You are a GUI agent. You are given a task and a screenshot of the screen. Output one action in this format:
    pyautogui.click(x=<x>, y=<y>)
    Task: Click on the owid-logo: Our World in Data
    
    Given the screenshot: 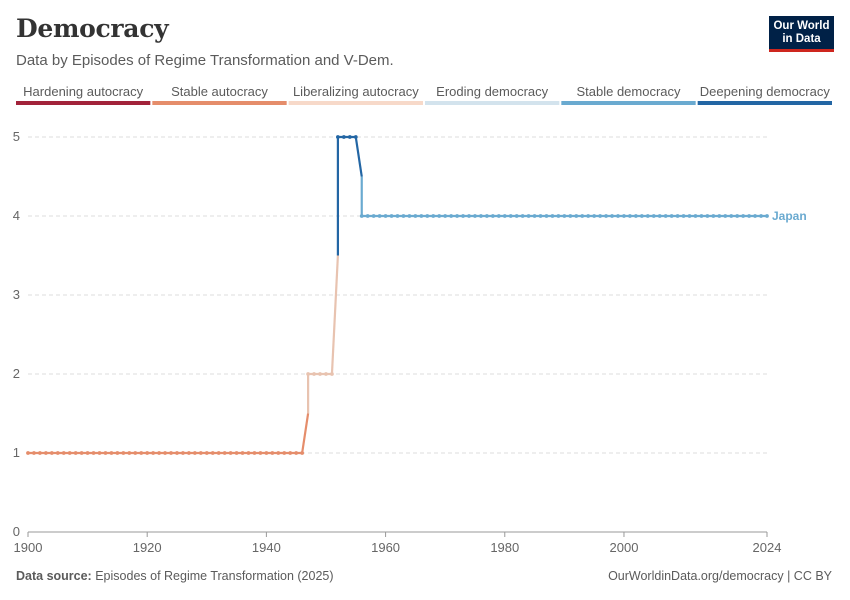 What is the action you would take?
    pyautogui.click(x=801, y=34)
    